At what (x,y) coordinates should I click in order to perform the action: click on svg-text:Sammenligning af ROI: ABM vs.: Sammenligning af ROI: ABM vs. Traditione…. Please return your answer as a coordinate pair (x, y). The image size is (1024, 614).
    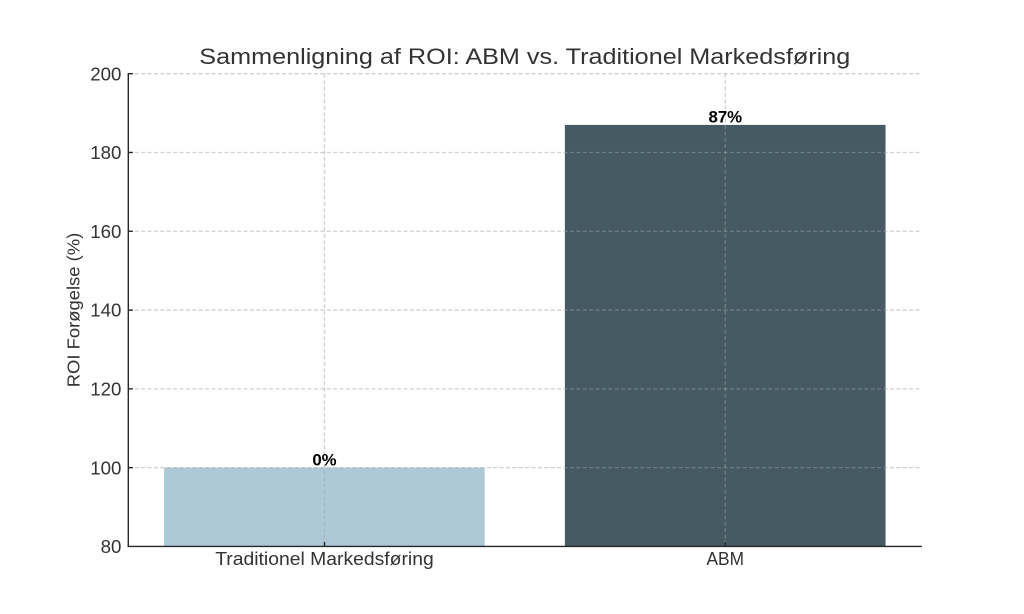
    Looking at the image, I should click on (524, 56).